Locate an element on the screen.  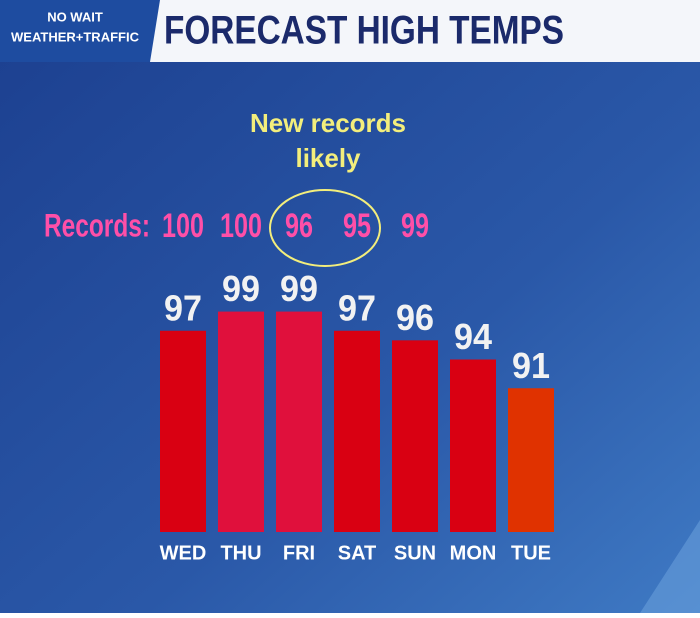
x-tick-label: MON is located at coordinates (473, 553).